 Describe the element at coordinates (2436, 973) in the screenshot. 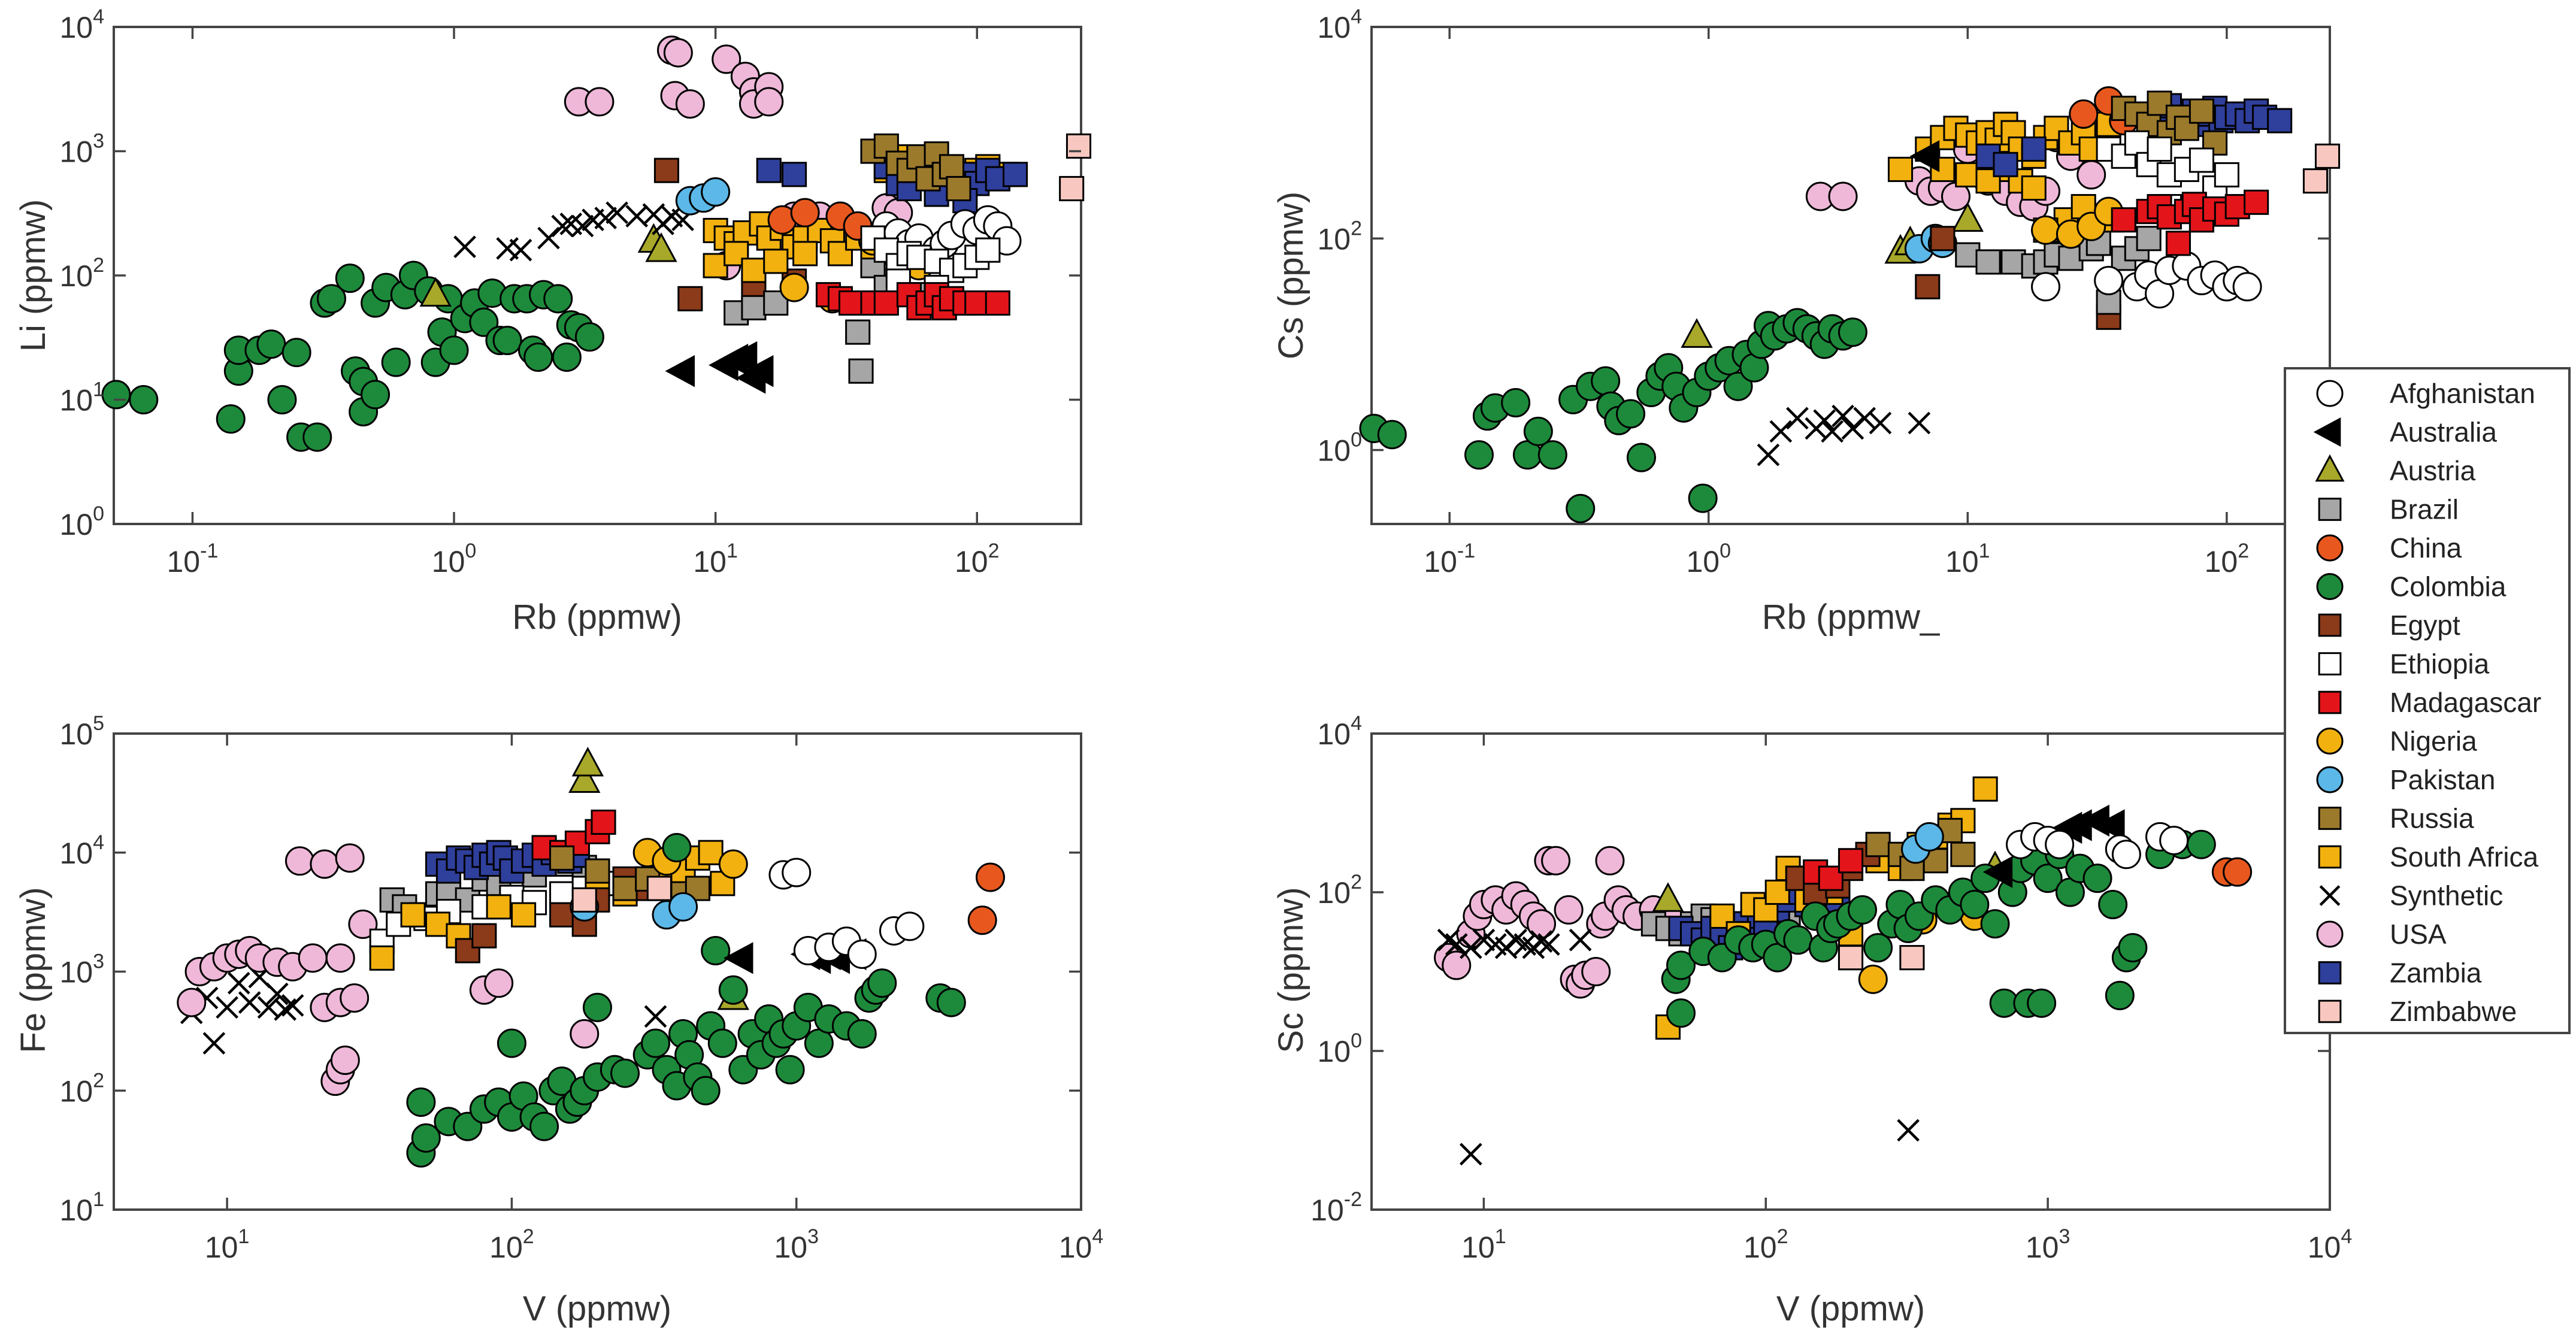

I see `legend-label: Zambia` at that location.